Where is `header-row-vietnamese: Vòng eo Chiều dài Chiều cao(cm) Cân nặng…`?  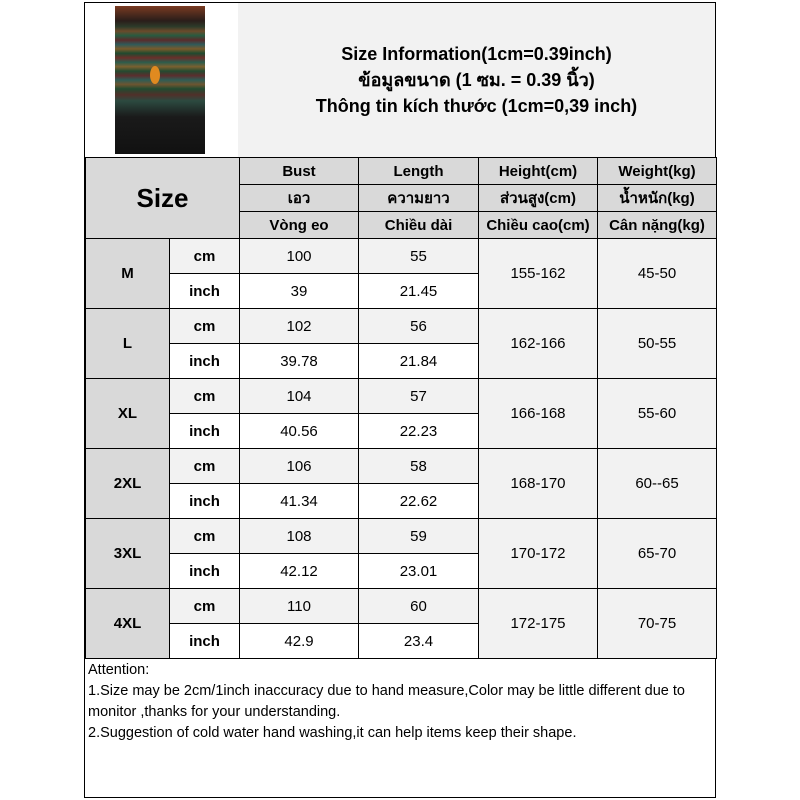
header-row-vietnamese: Vòng eo Chiều dài Chiều cao(cm) Cân nặng… is located at coordinates (401, 225).